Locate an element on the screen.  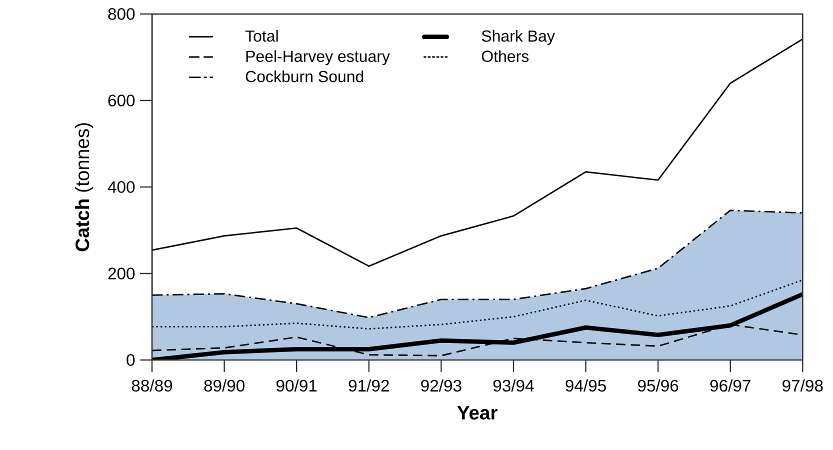
x-tick-label: 94/95 is located at coordinates (586, 385).